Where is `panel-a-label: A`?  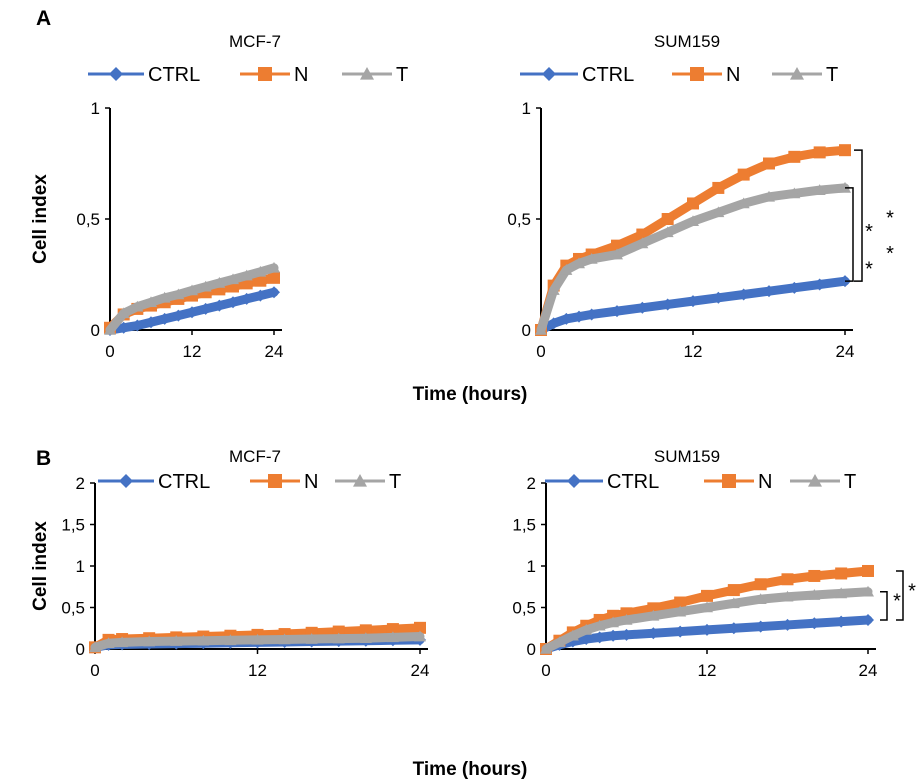
panel-a-label: A is located at coordinates (43, 18).